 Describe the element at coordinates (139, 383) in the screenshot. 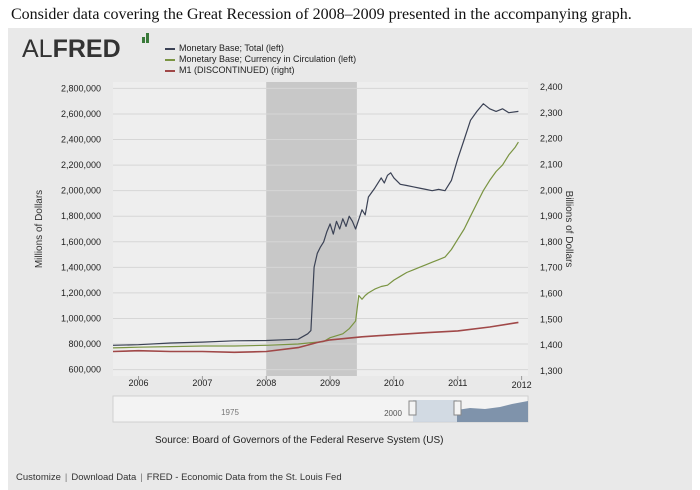

I see `x-tick-label: 2006` at that location.